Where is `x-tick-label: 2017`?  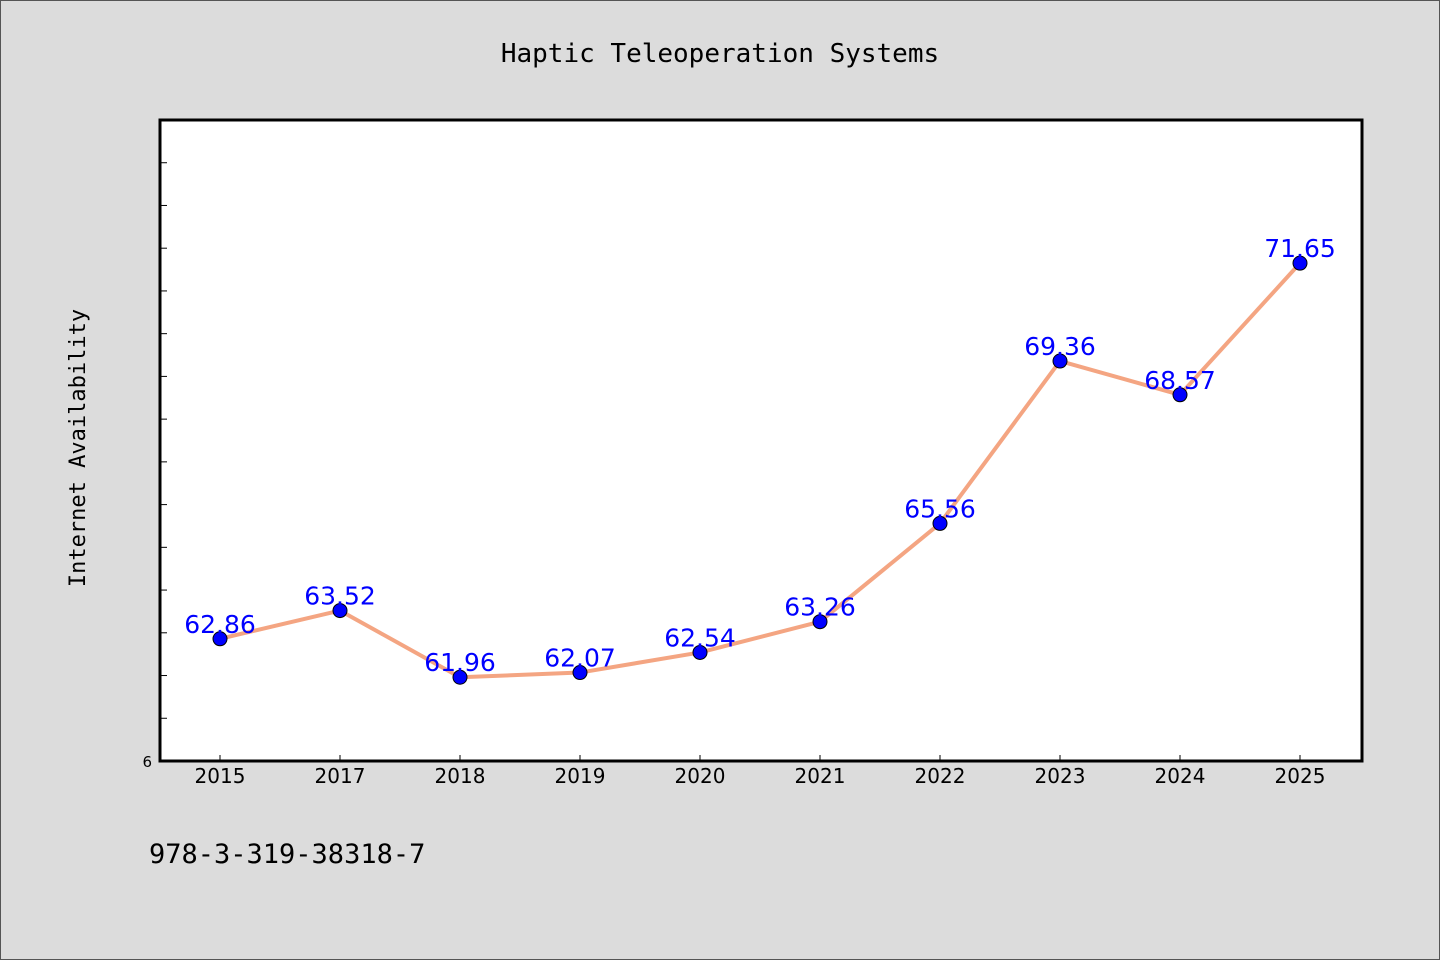
x-tick-label: 2017 is located at coordinates (340, 776).